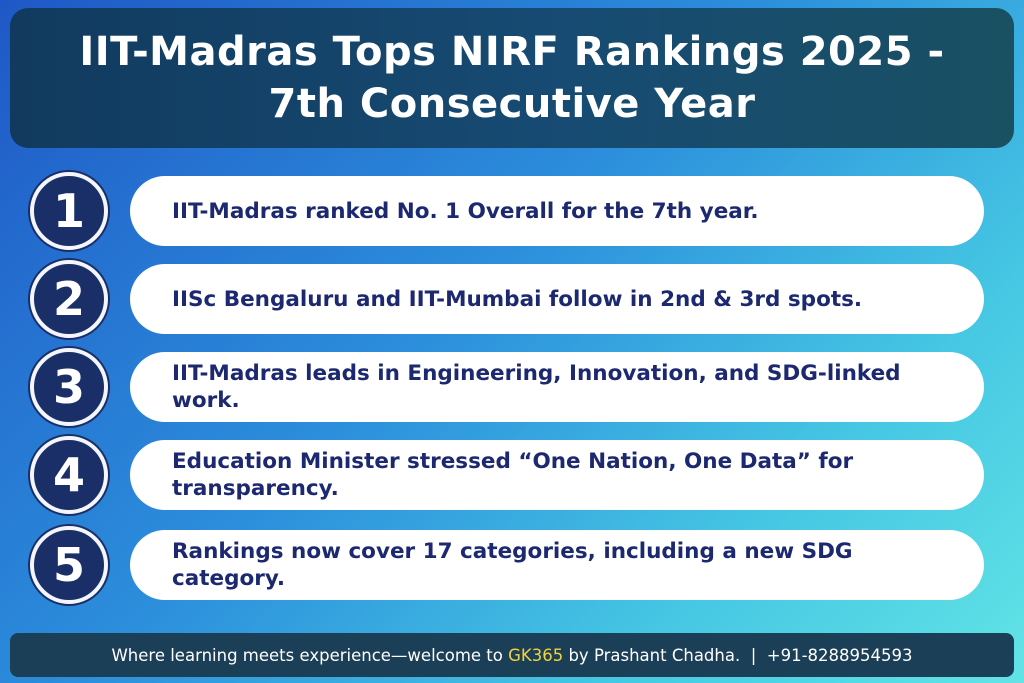  Describe the element at coordinates (69, 475) in the screenshot. I see `number-badge: 4` at that location.